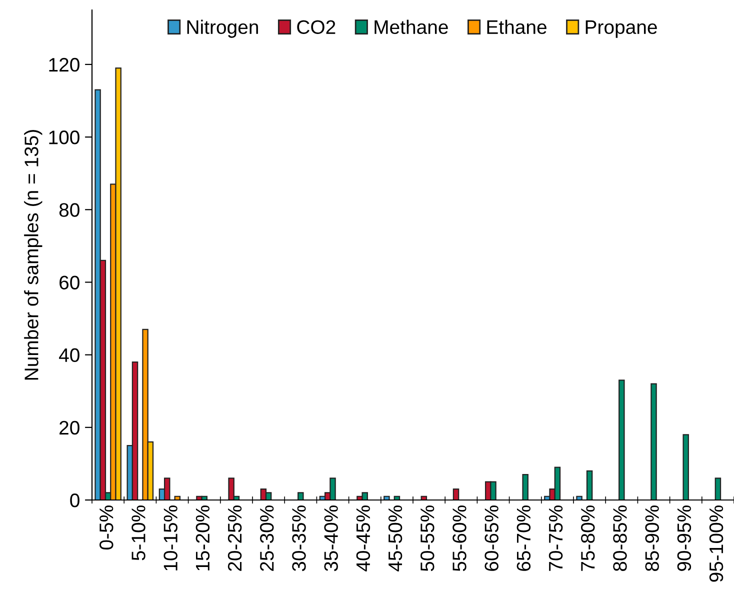 The image size is (734, 596). I want to click on legend-label: Methane, so click(411, 27).